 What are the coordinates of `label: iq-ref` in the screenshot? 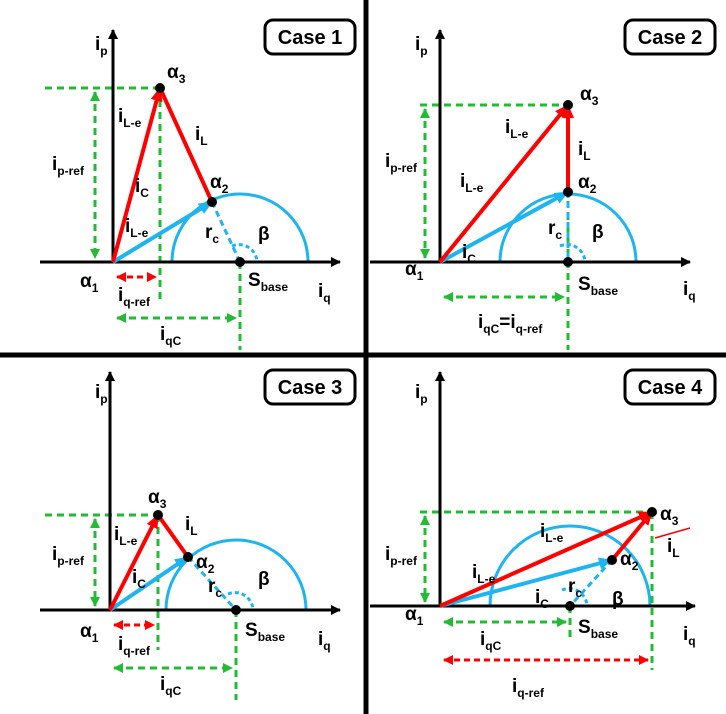 It's located at (134, 646).